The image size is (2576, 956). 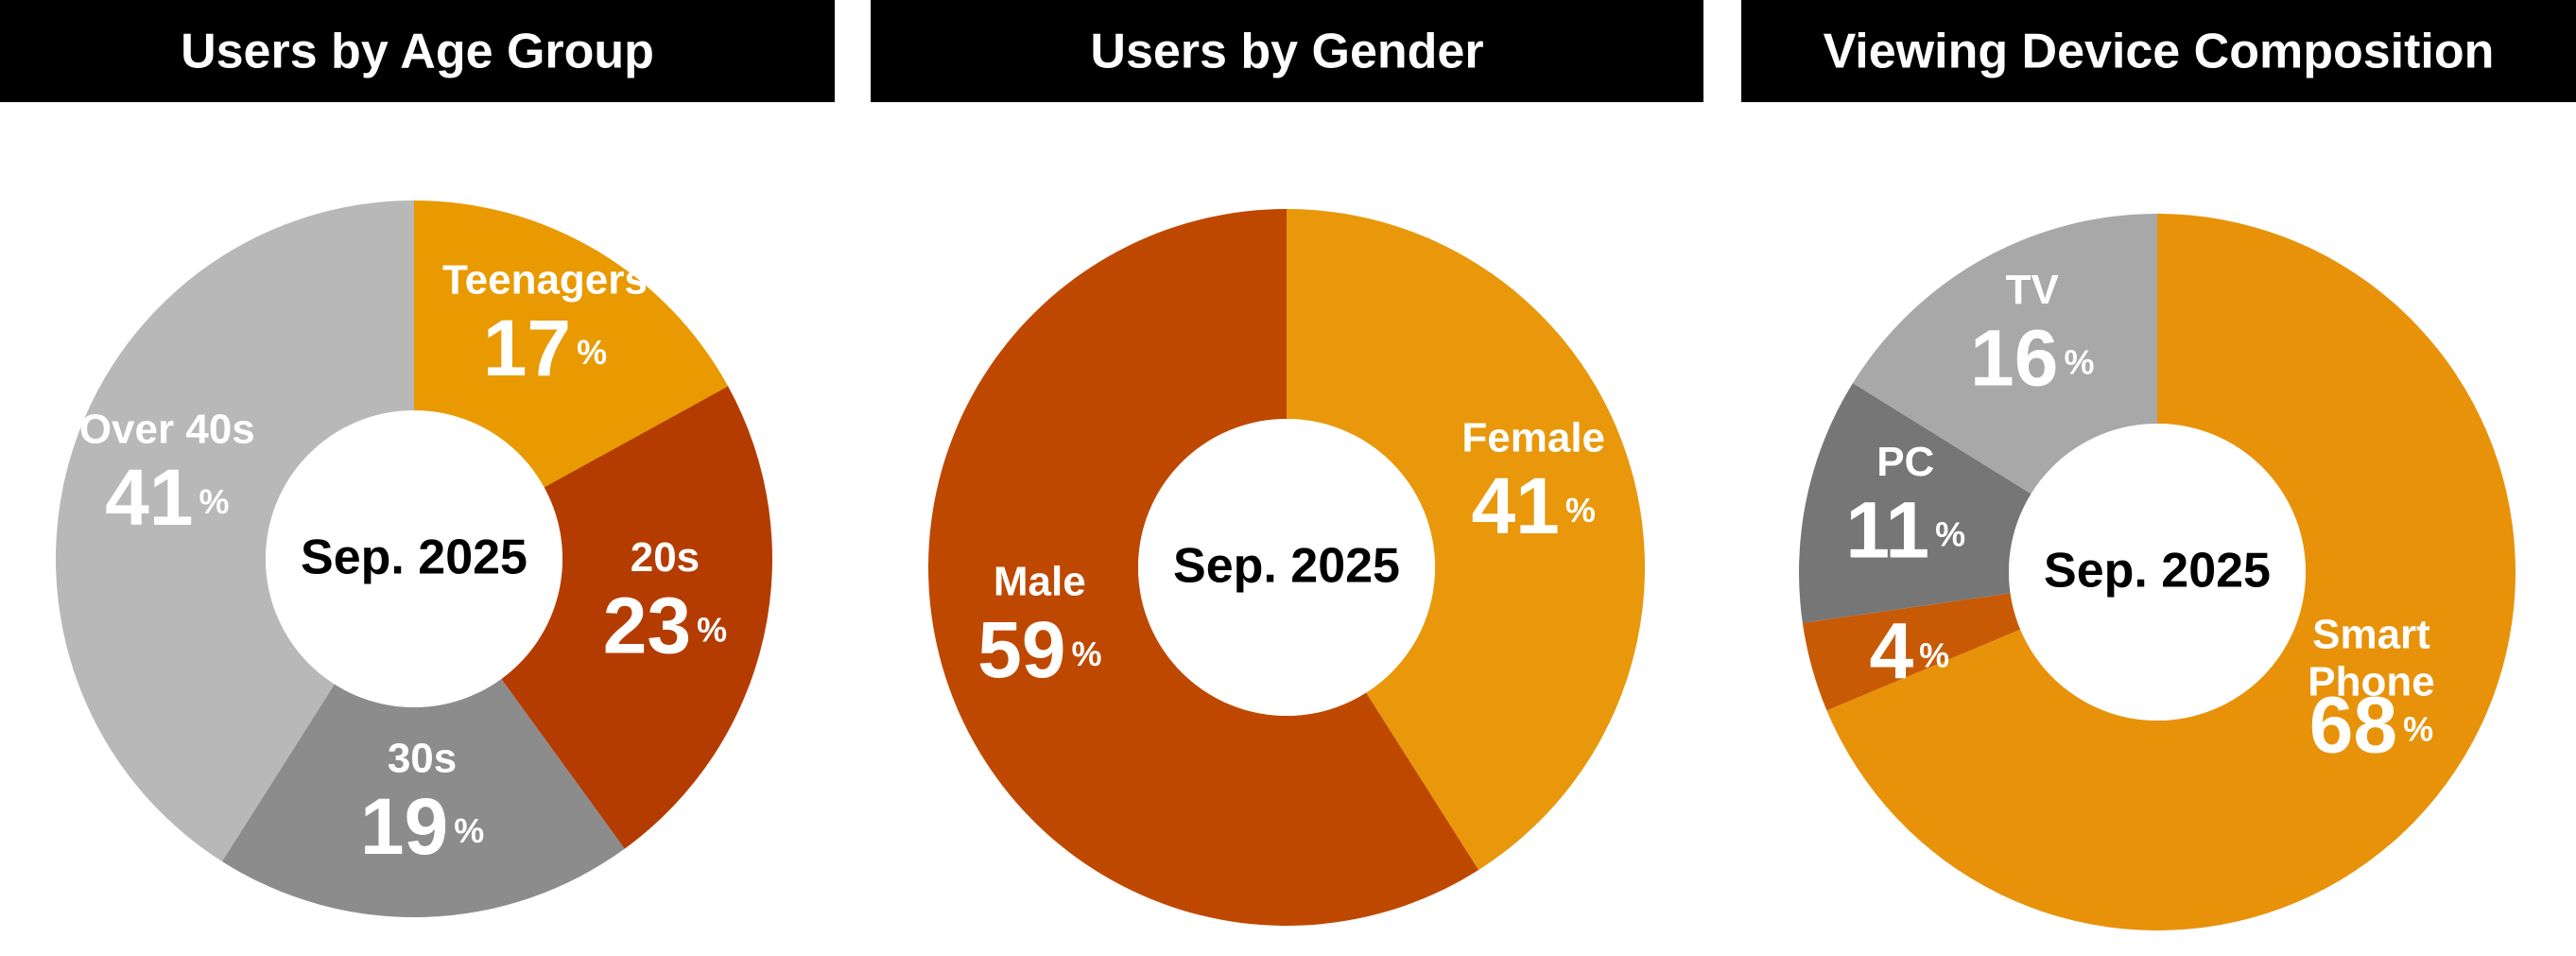 What do you see at coordinates (545, 281) in the screenshot?
I see `slice-label: Teenagers` at bounding box center [545, 281].